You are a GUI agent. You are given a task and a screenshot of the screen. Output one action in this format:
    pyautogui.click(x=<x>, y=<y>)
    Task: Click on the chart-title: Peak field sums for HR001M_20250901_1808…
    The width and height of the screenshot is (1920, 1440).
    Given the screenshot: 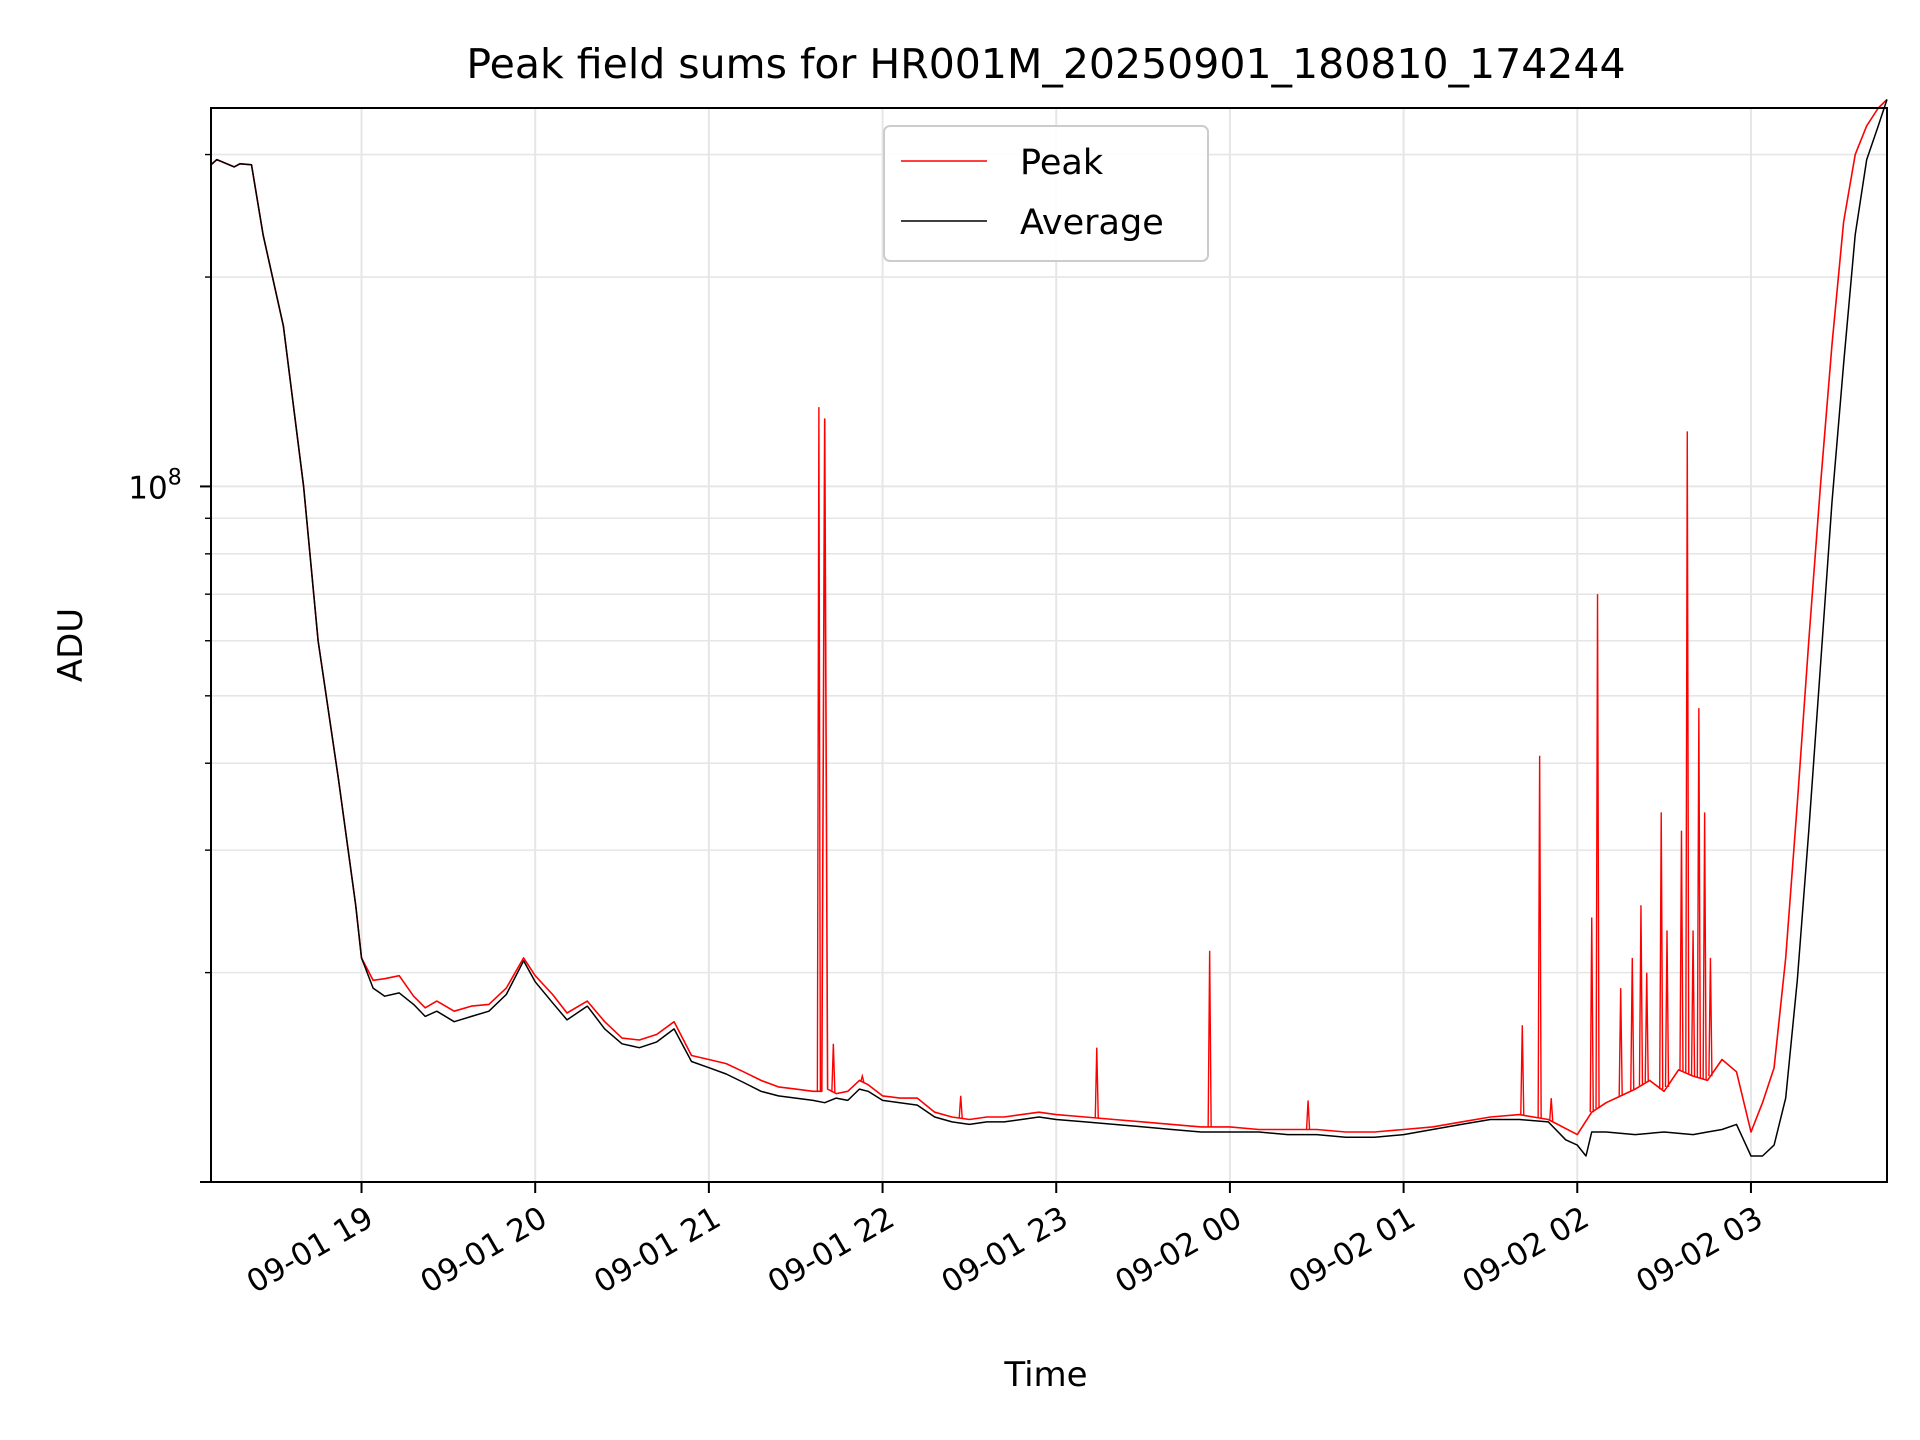 What is the action you would take?
    pyautogui.click(x=1045, y=64)
    